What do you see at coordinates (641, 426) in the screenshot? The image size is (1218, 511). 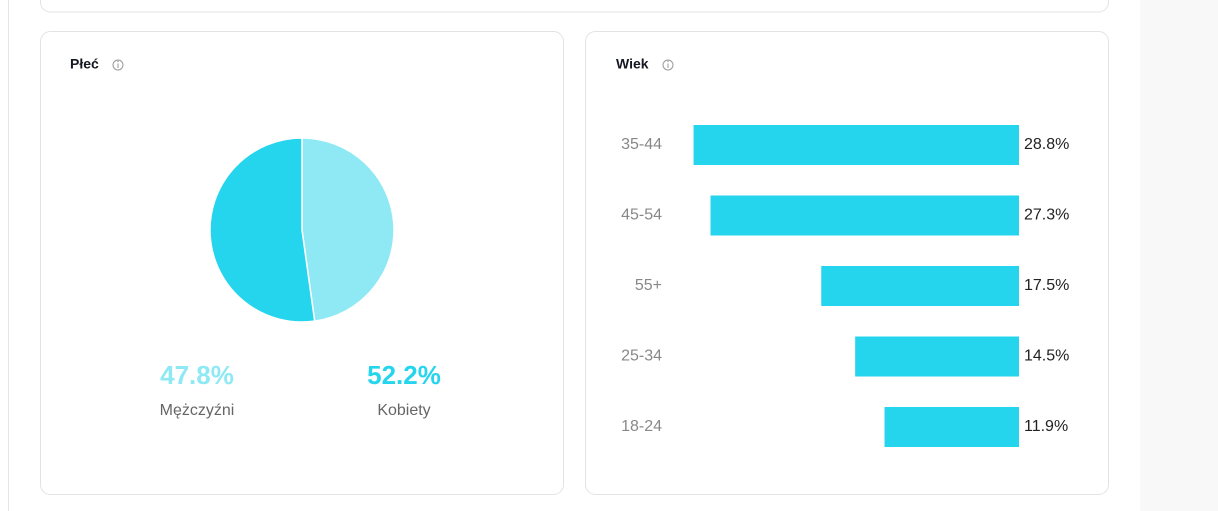 I see `category-label: 18-24` at bounding box center [641, 426].